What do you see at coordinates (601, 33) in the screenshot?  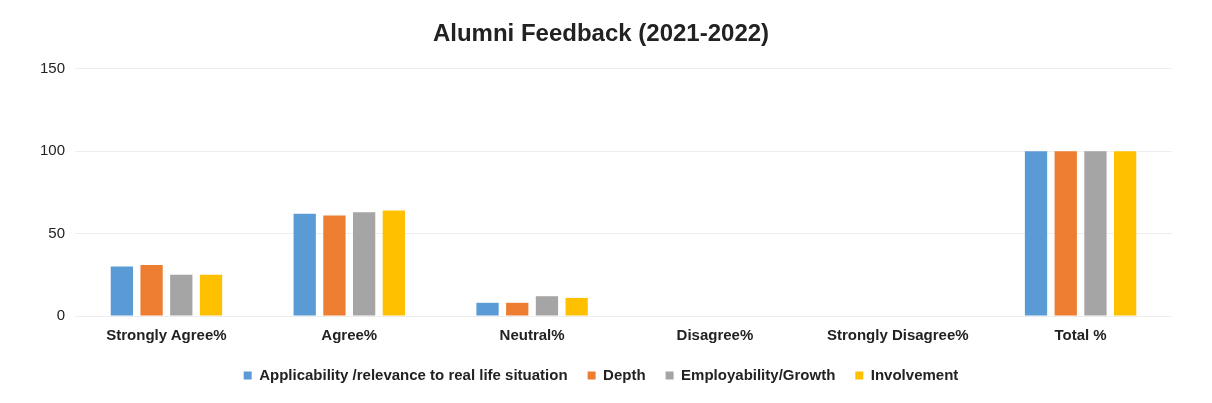 I see `chart-title: Alumni Feedback (2021-2022)` at bounding box center [601, 33].